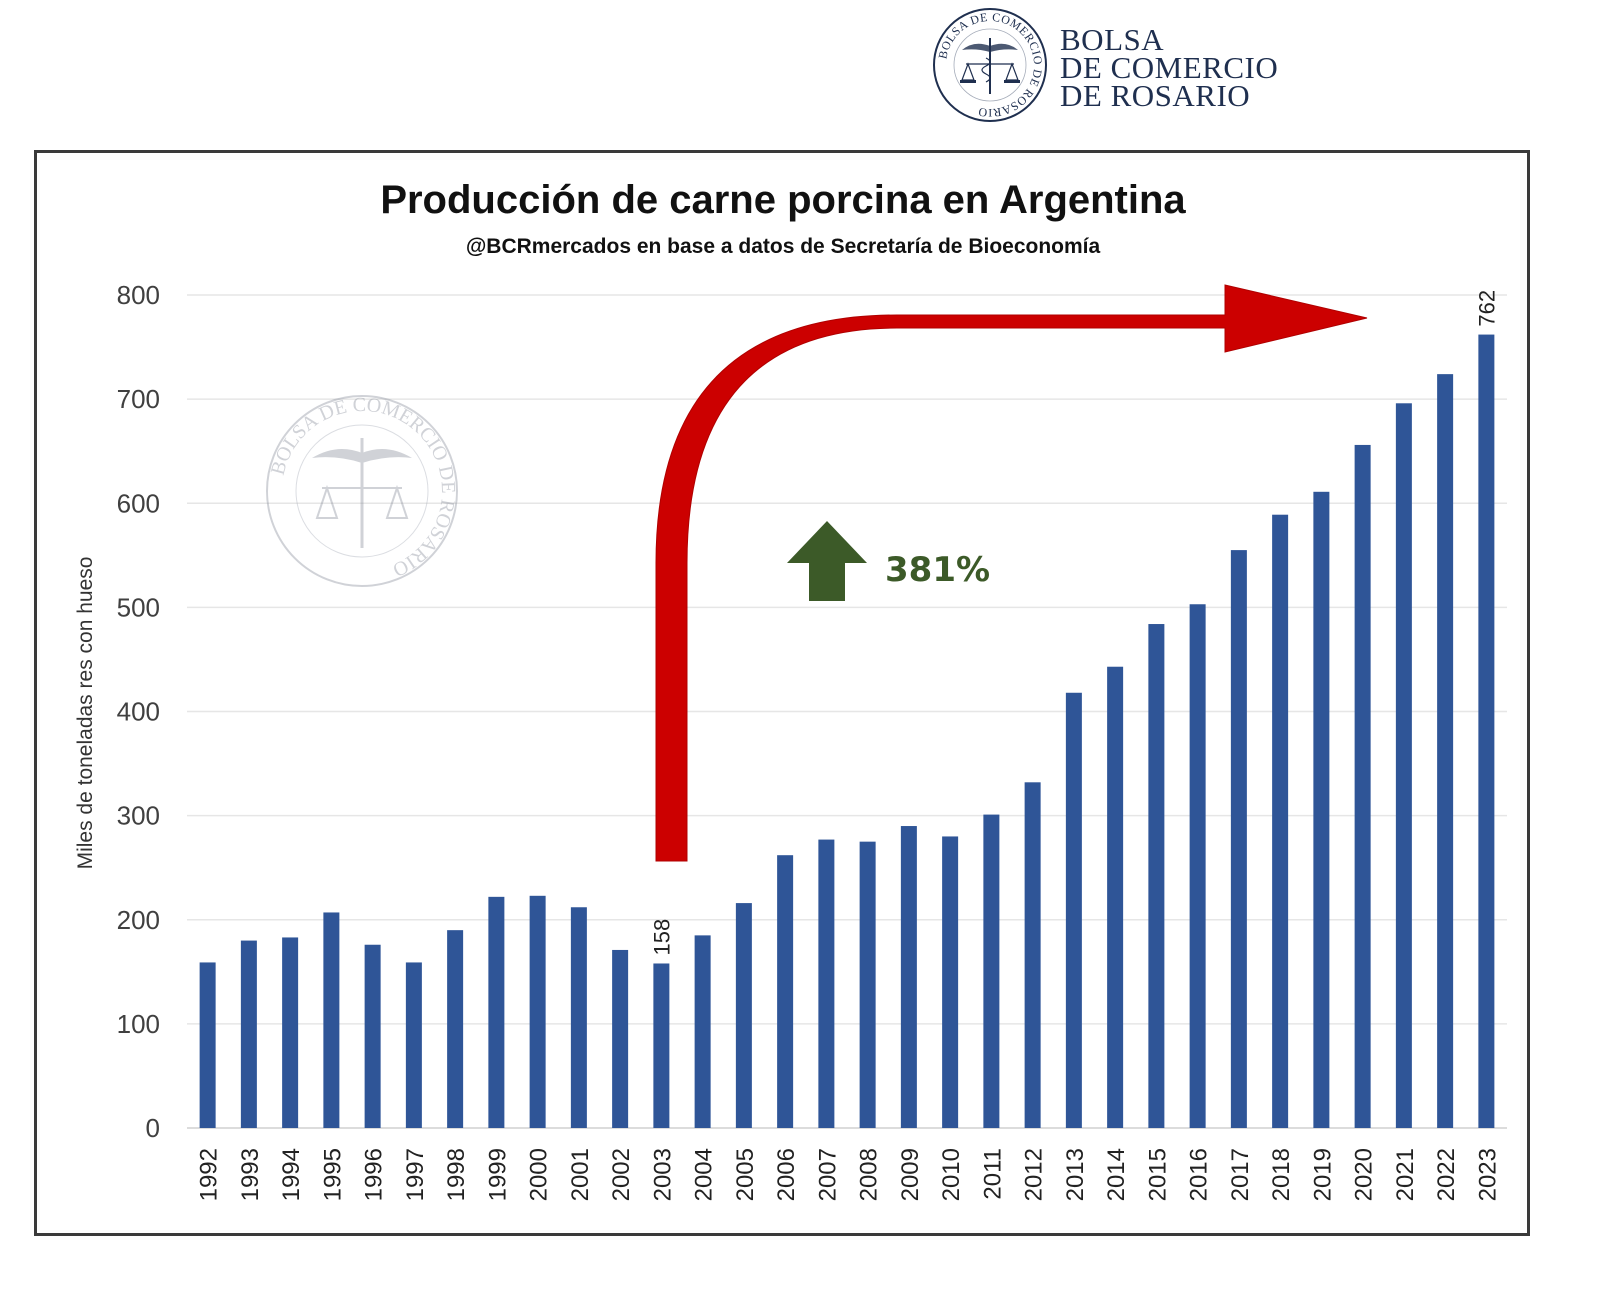 The image size is (1600, 1289). Describe the element at coordinates (537, 1011) in the screenshot. I see `bar-2000` at that location.